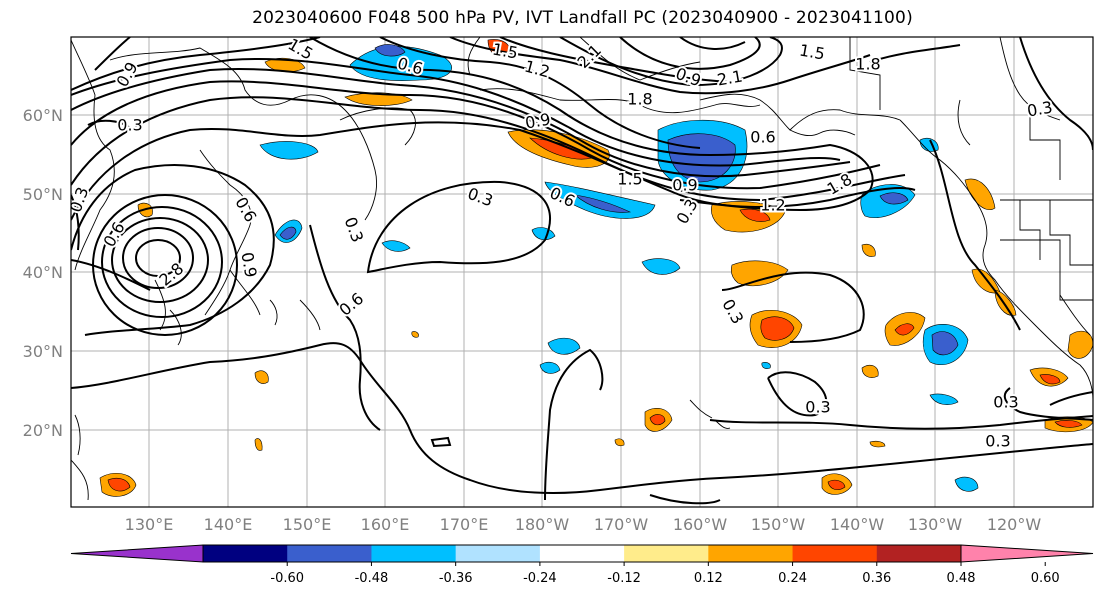 The height and width of the screenshot is (601, 1105). Describe the element at coordinates (456, 578) in the screenshot. I see `colorbar-tick-label: -0.36` at that location.